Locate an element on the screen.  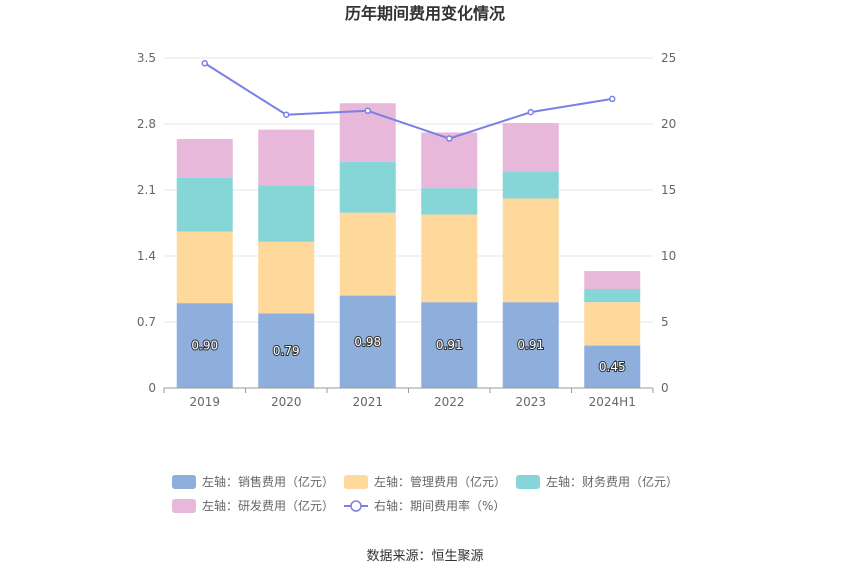
rate-line is located at coordinates (408, 101).